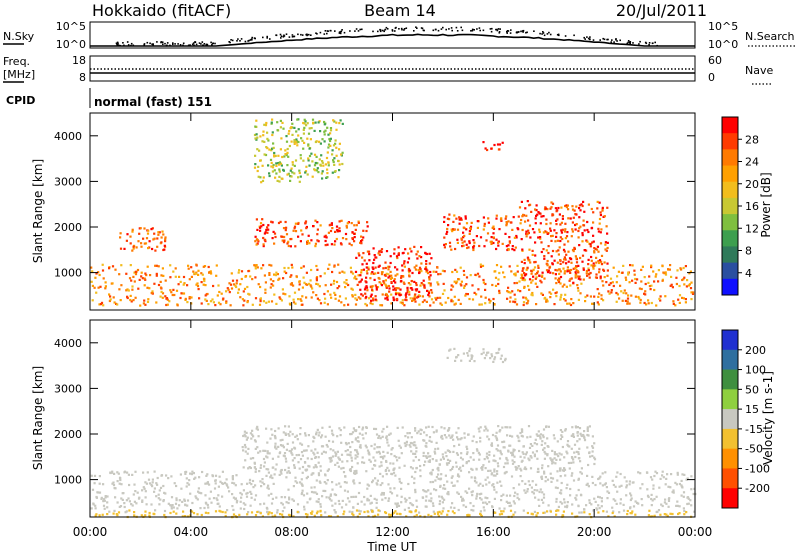 This screenshot has width=800, height=554. What do you see at coordinates (770, 36) in the screenshot?
I see `nsearch-label: N.Search` at bounding box center [770, 36].